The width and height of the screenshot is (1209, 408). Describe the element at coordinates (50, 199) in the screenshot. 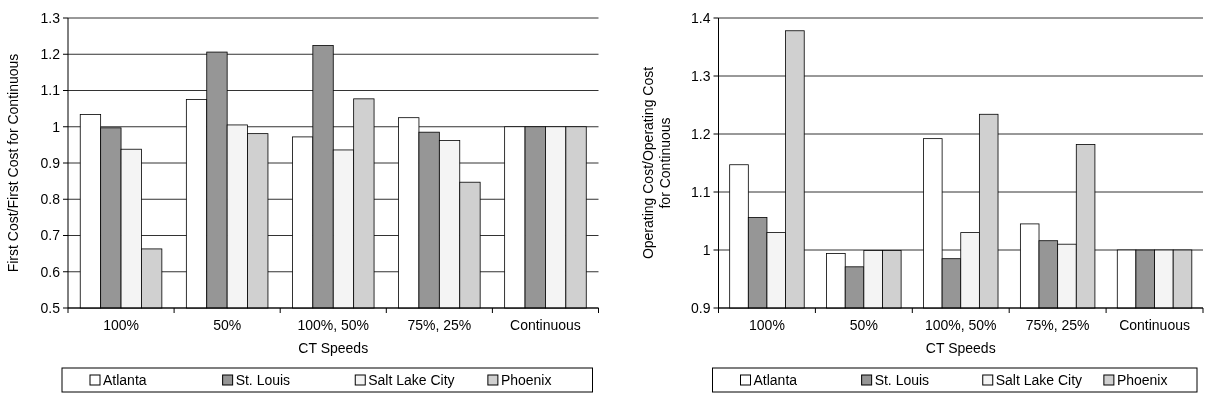

I see `y-tick-label: 0.8` at that location.